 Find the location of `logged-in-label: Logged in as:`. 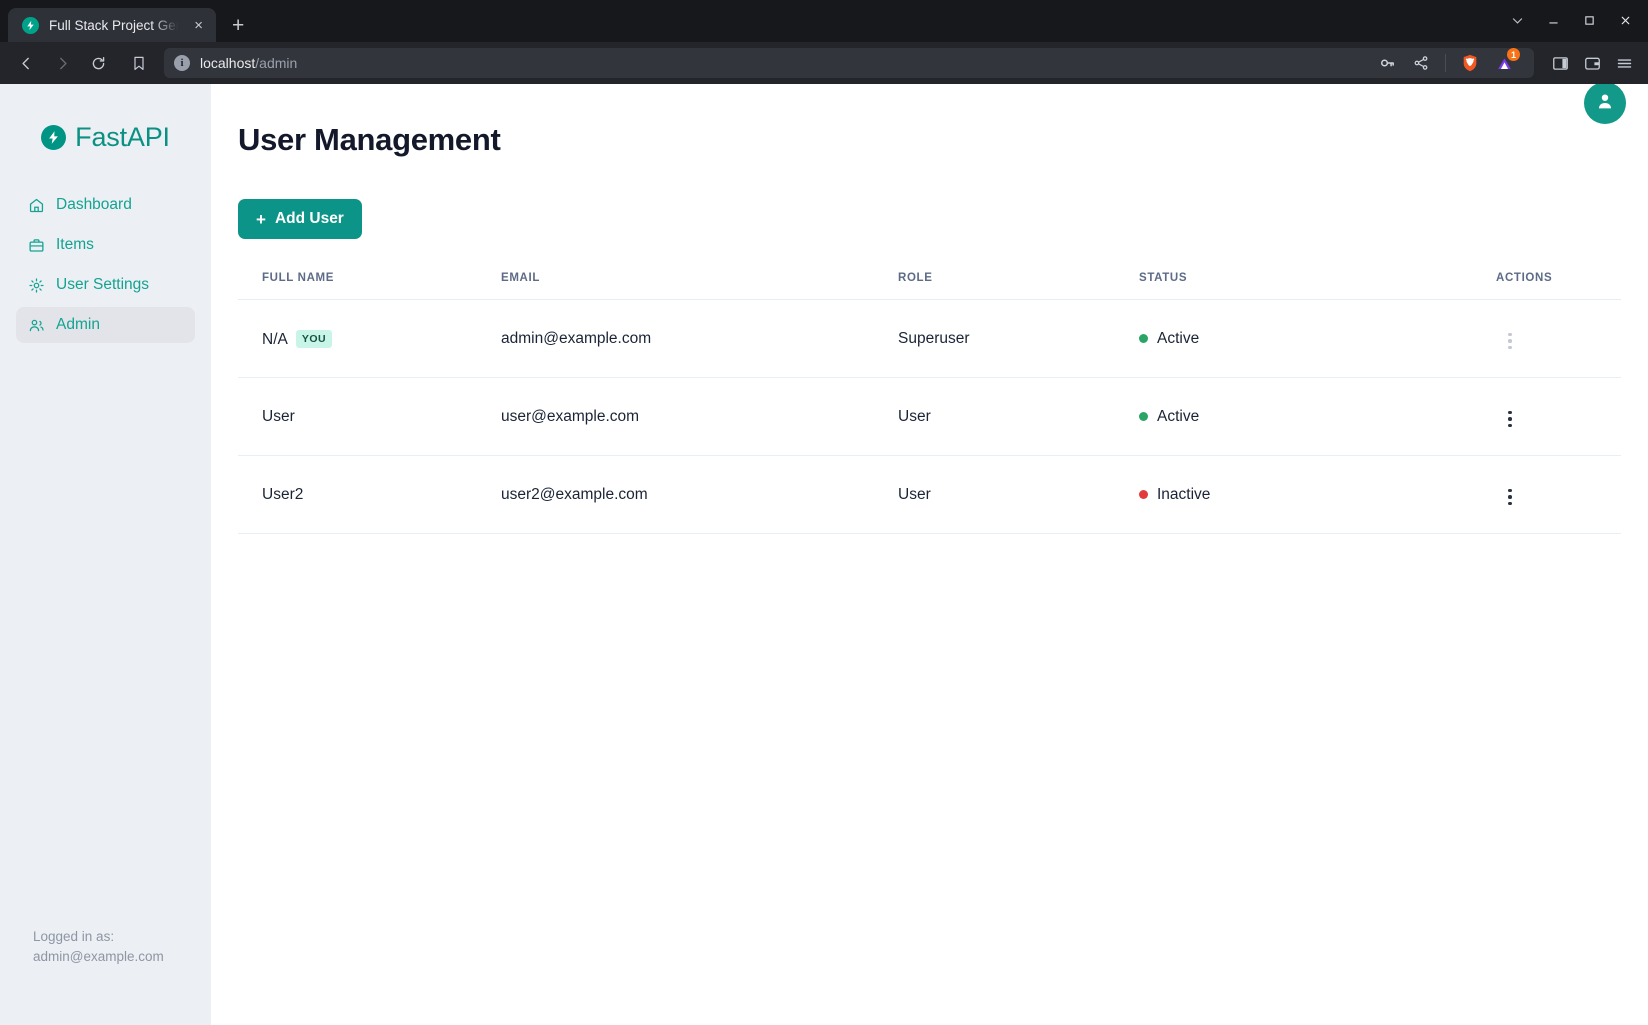

logged-in-label: Logged in as: is located at coordinates (74, 936).